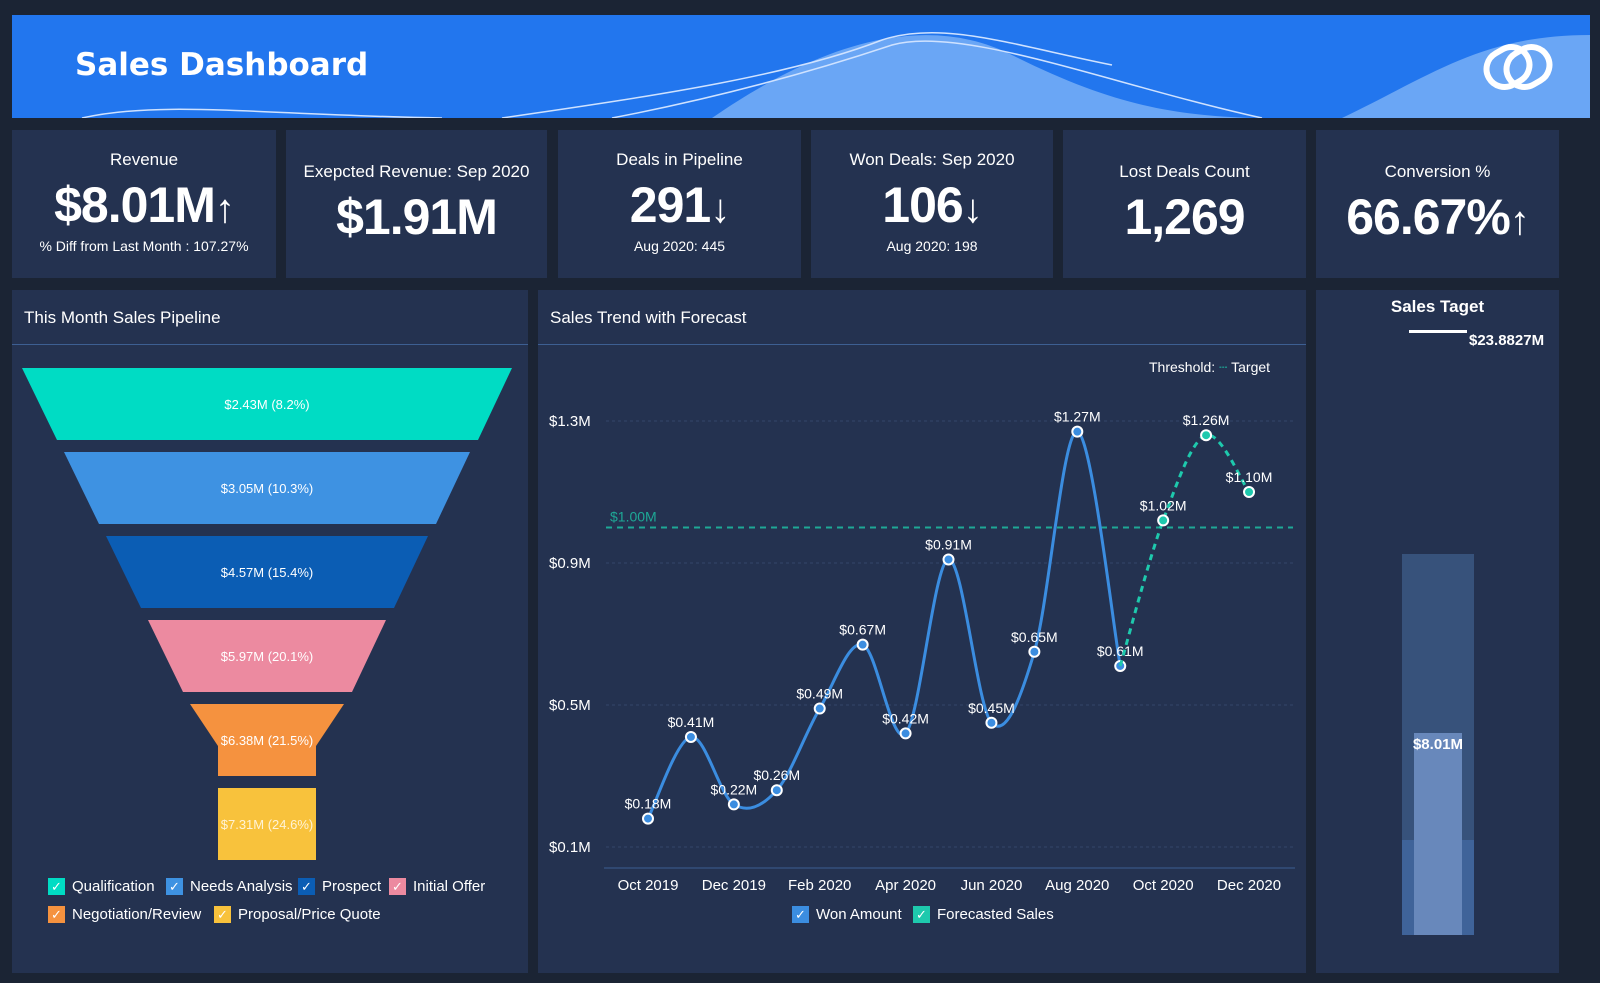 This screenshot has width=1600, height=983. What do you see at coordinates (113, 886) in the screenshot?
I see `legend-label: Qualification` at bounding box center [113, 886].